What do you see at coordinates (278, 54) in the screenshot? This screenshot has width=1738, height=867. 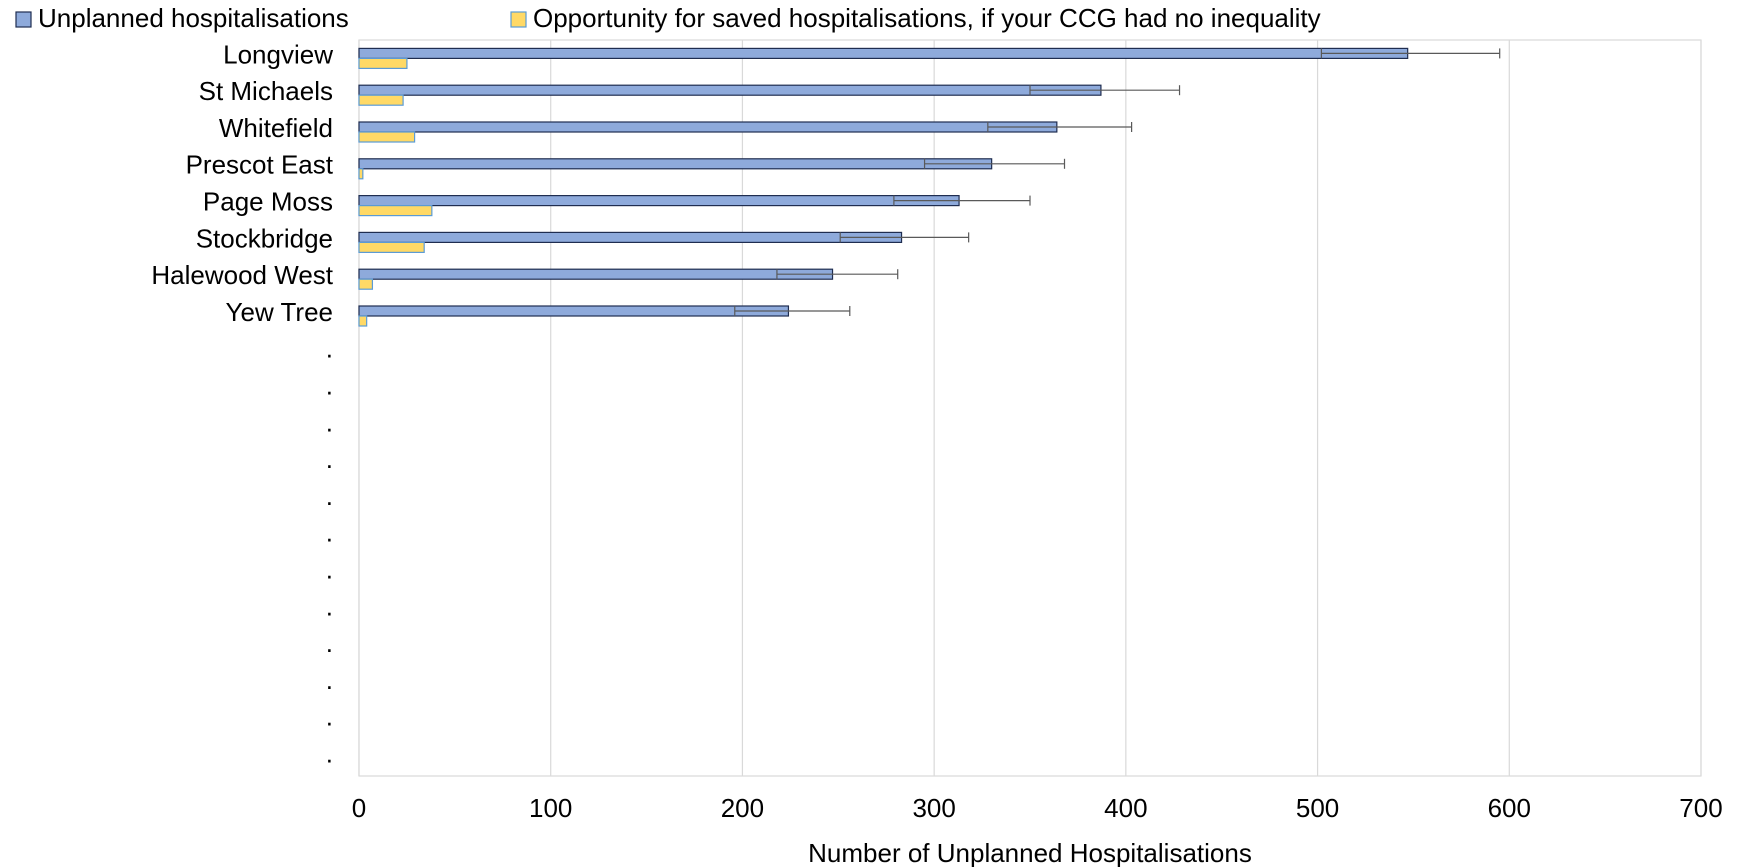 I see `y-tick-label: Longview` at bounding box center [278, 54].